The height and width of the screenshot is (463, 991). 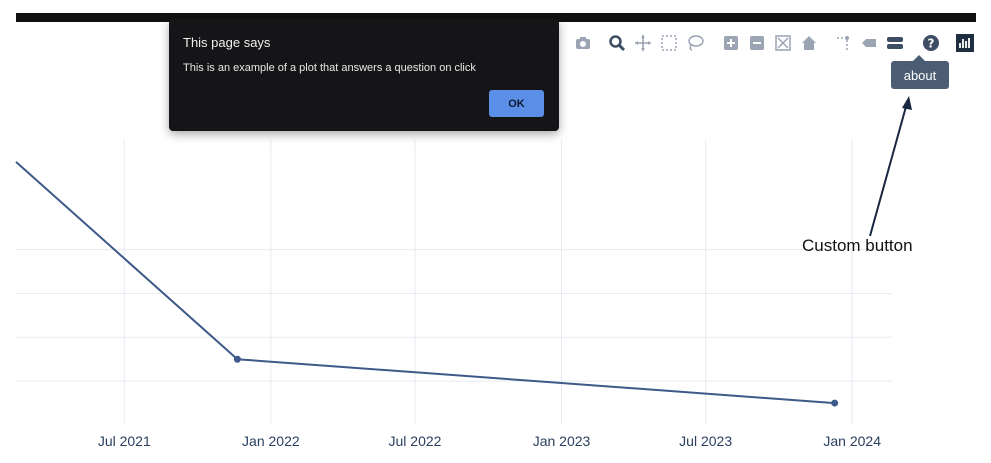 What do you see at coordinates (843, 43) in the screenshot?
I see `spike-lines-icon` at bounding box center [843, 43].